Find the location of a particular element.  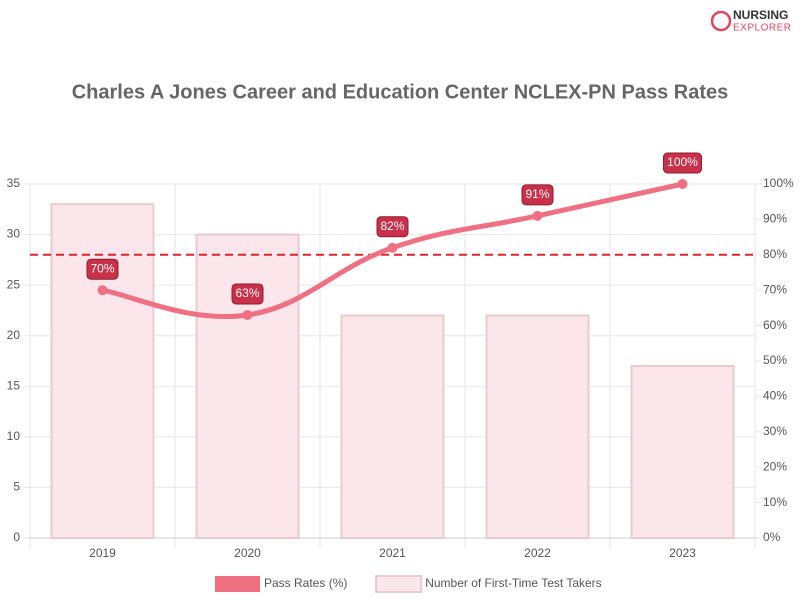

x-tick-label: 2023 is located at coordinates (682, 553).